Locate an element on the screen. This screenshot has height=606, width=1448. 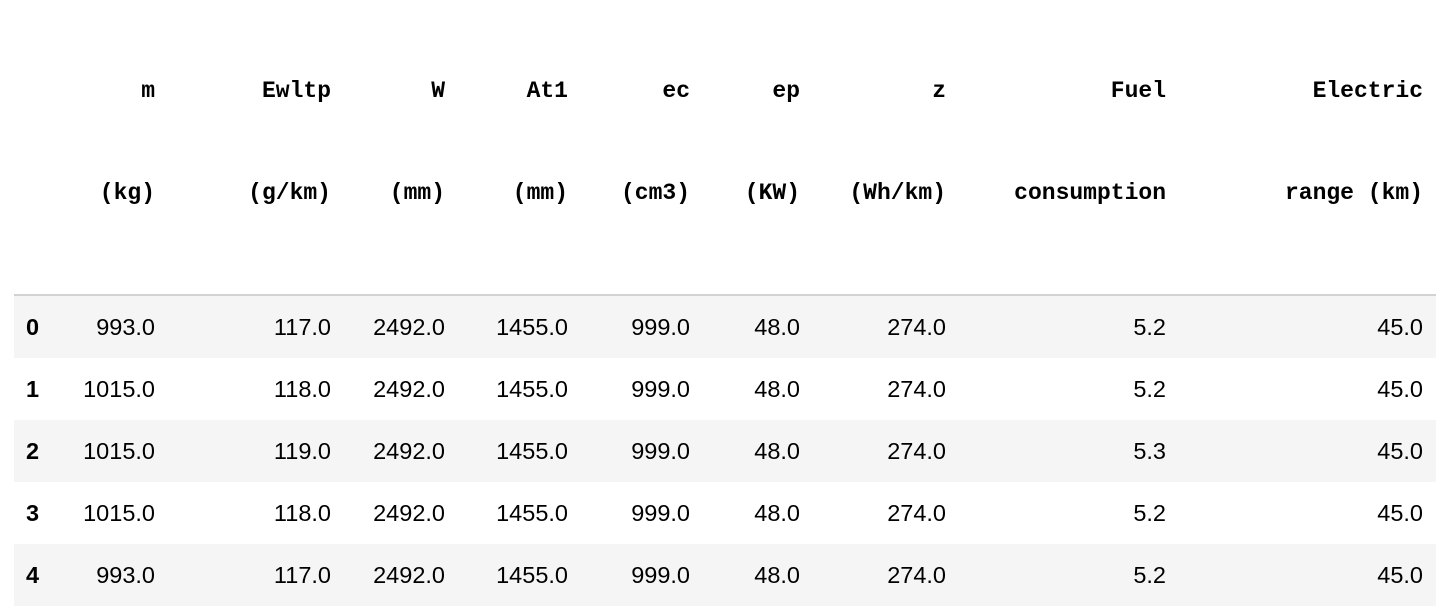
table-cell: 119.0 is located at coordinates (302, 450).